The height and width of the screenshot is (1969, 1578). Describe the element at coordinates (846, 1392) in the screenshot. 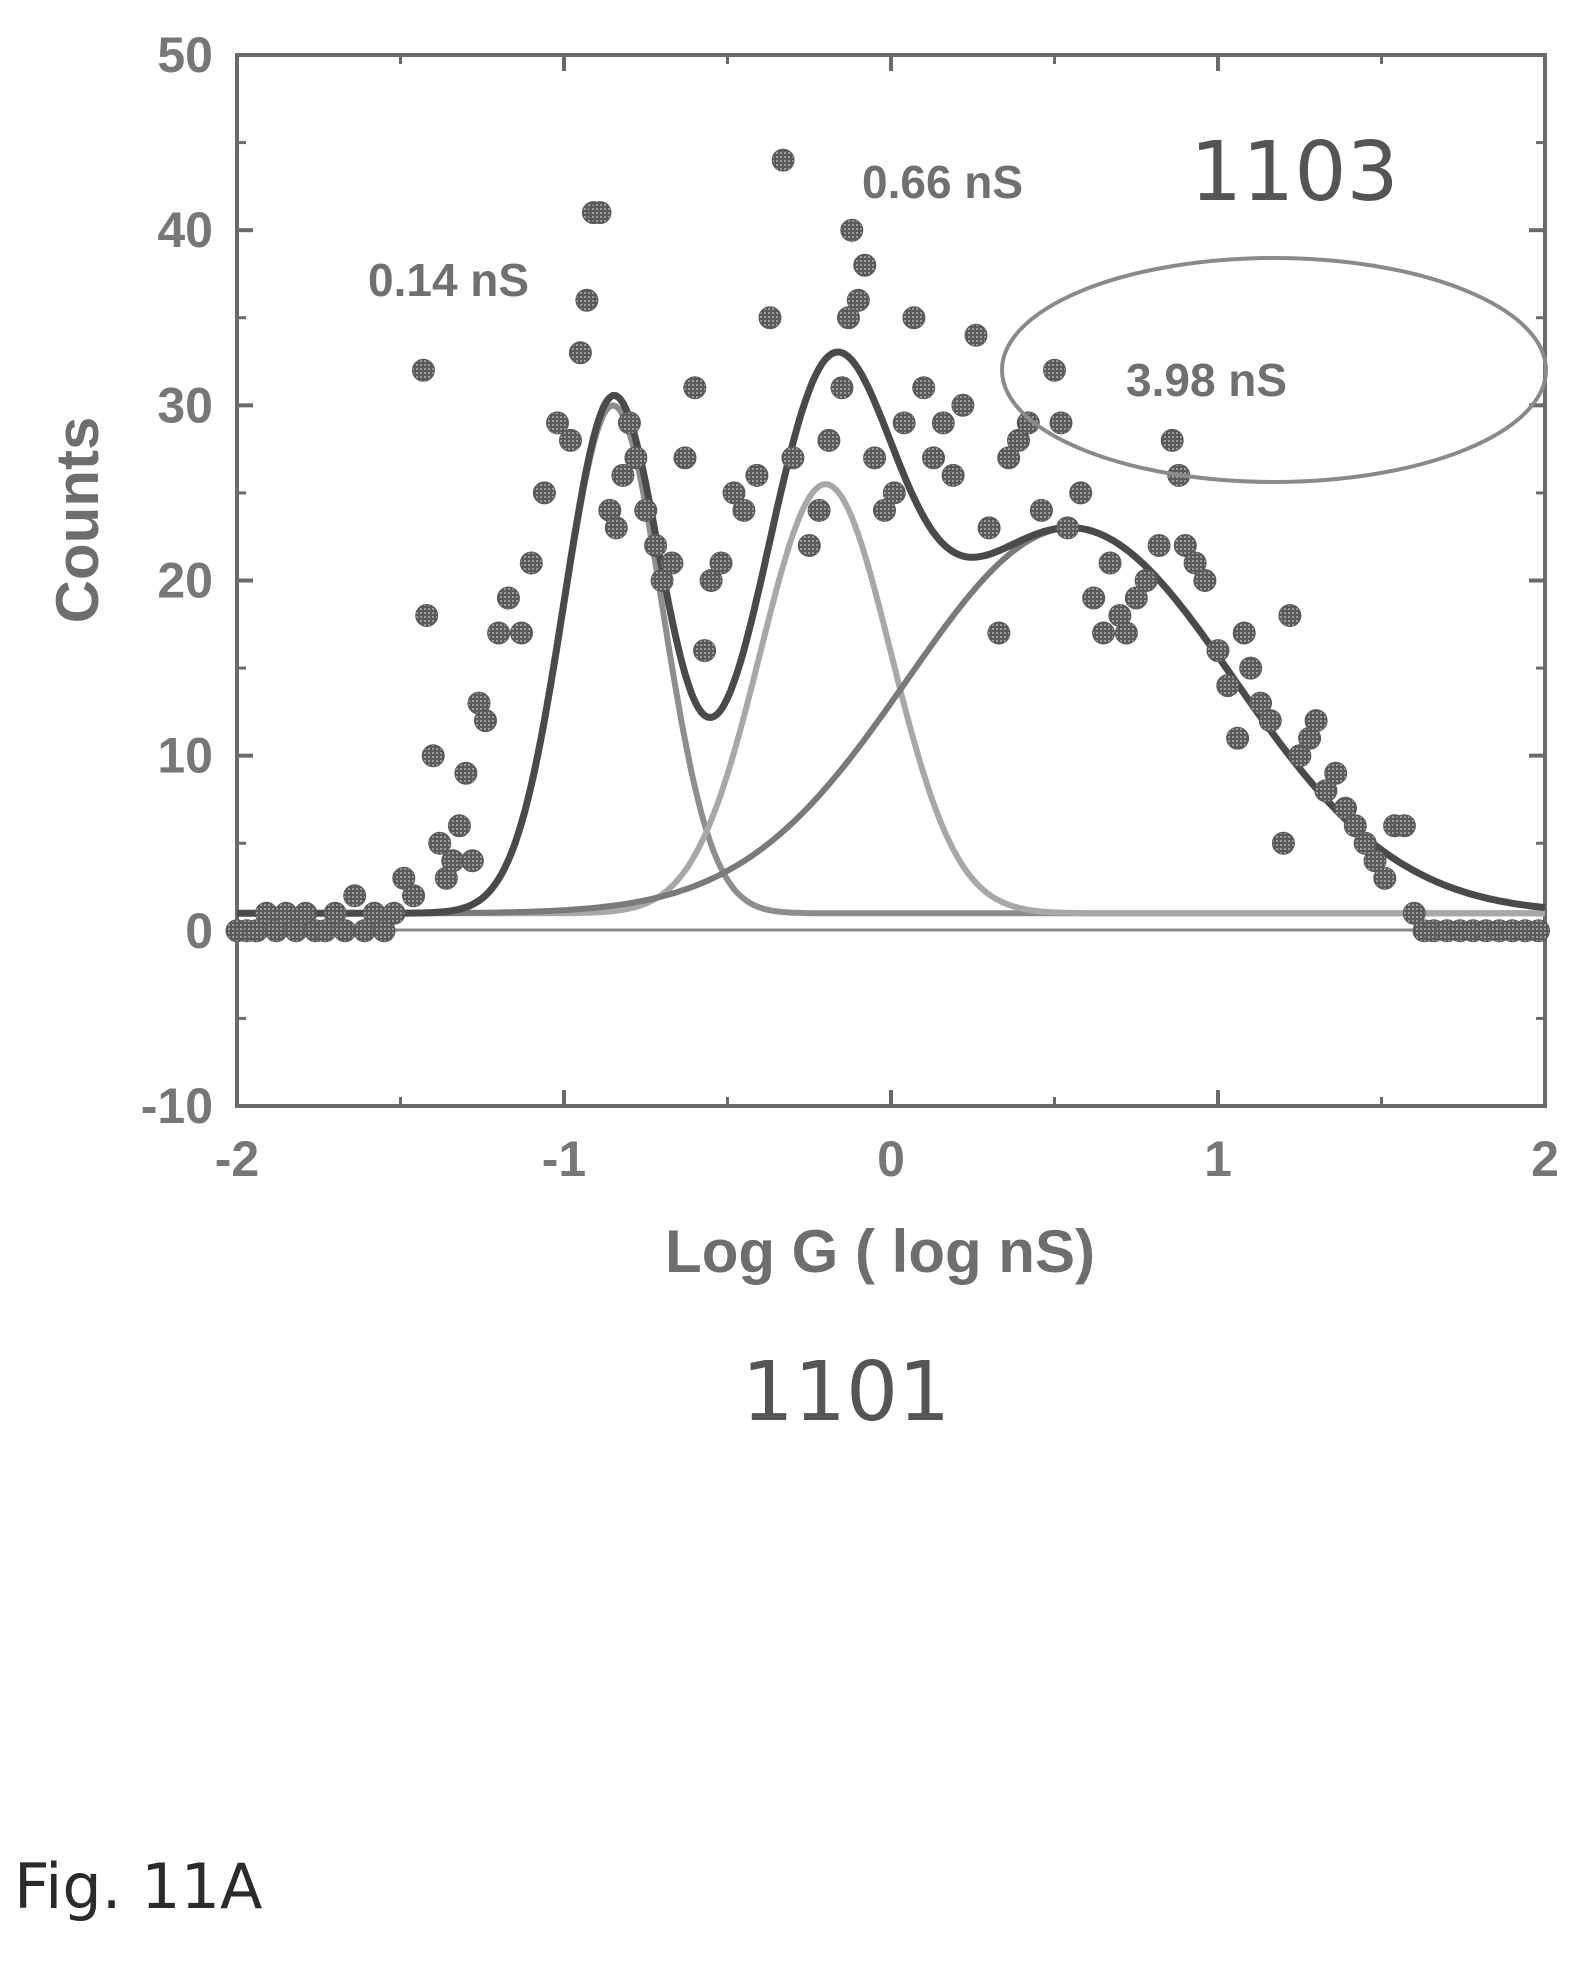

I see `reference-numeral-1101: 1101` at that location.